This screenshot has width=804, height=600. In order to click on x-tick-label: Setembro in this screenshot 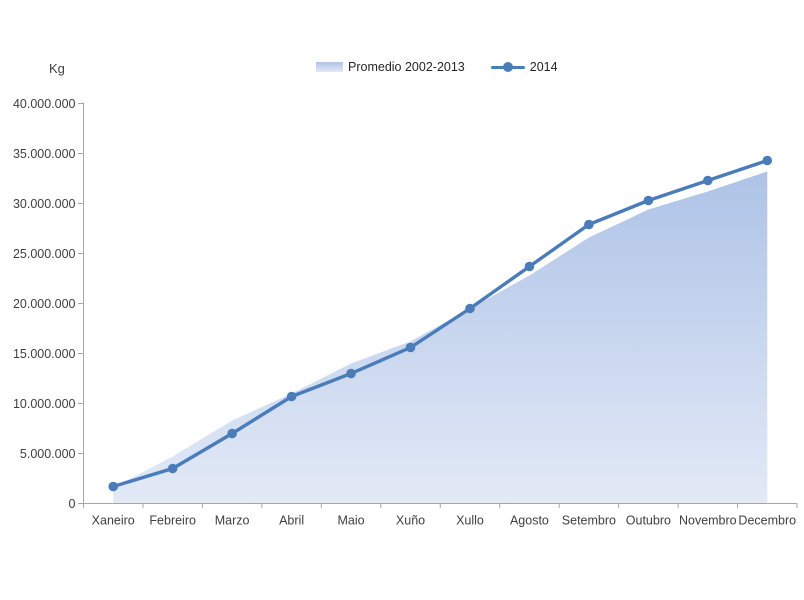, I will do `click(589, 521)`.